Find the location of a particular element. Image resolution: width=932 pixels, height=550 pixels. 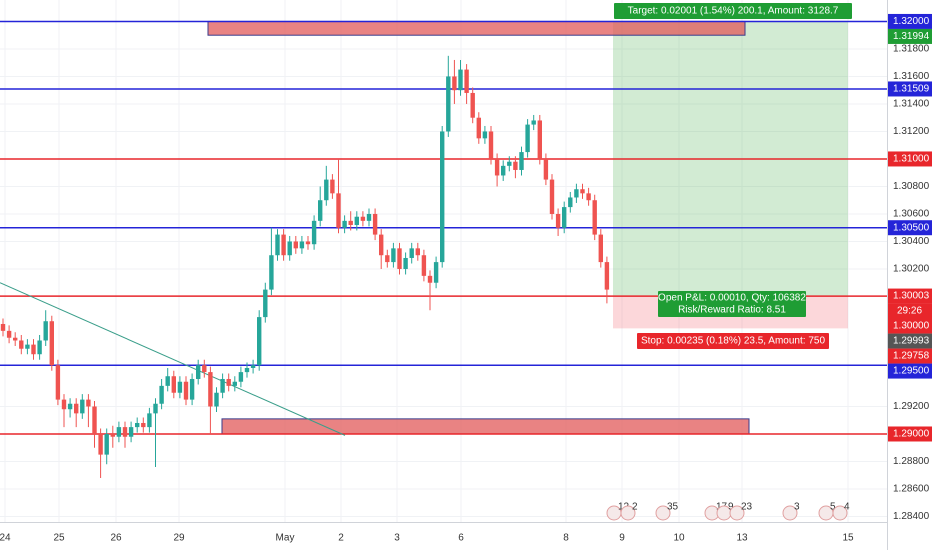

event-count: 2 is located at coordinates (635, 507).